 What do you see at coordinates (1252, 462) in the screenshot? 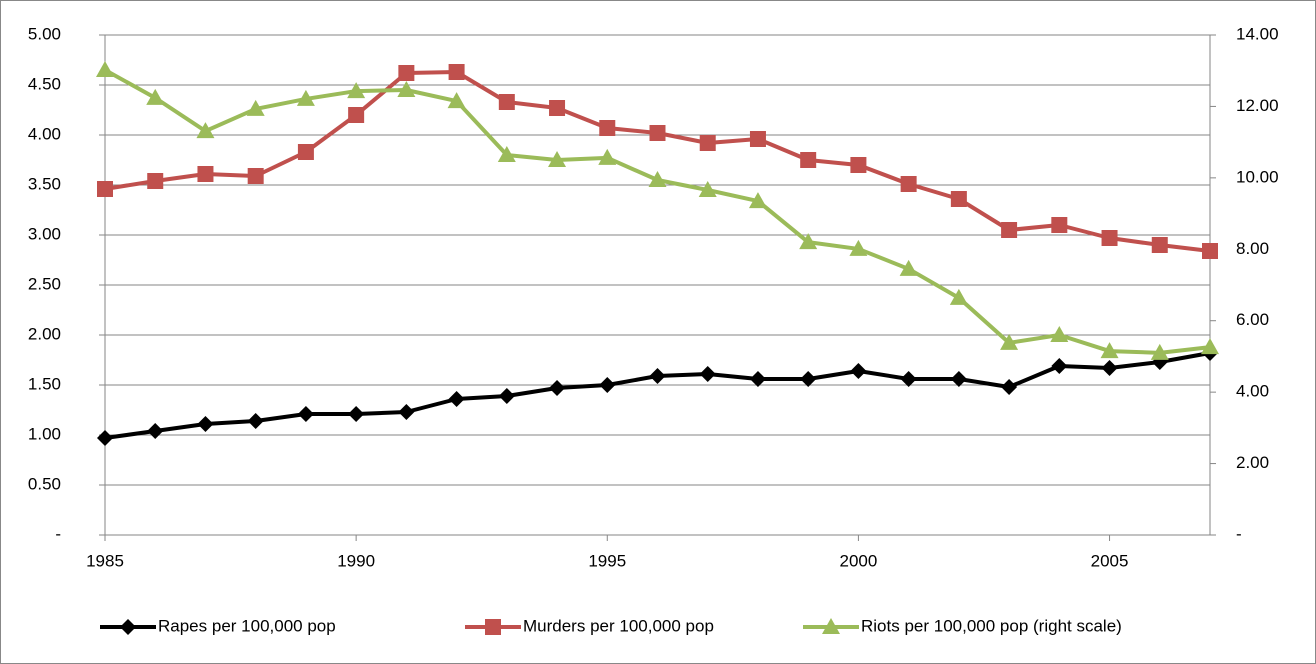
I see `y2-tick-label: 2.00` at bounding box center [1252, 462].